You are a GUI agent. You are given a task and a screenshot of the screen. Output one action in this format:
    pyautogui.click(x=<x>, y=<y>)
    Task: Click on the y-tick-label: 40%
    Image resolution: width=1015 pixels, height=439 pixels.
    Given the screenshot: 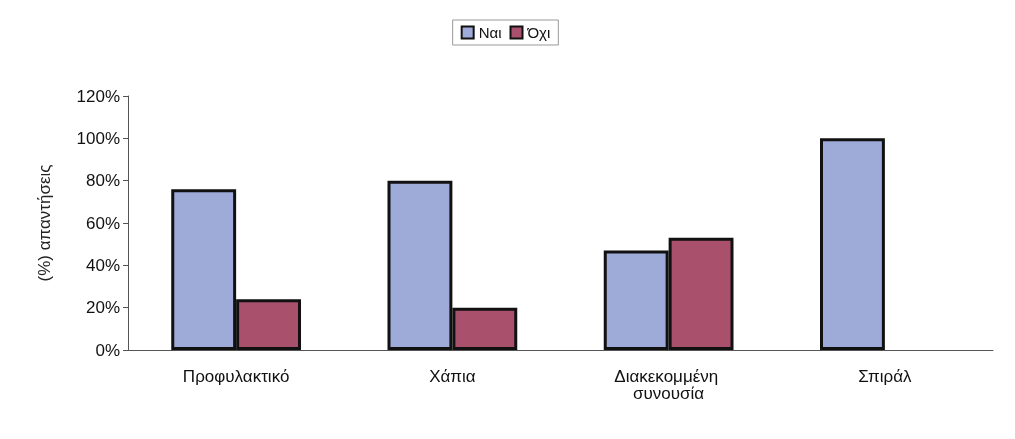 What is the action you would take?
    pyautogui.click(x=102, y=265)
    